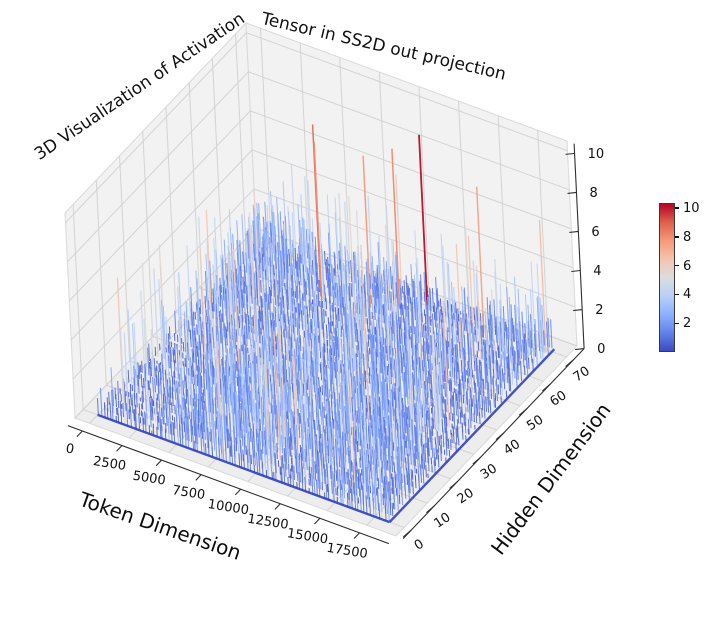 This screenshot has height=620, width=728. What do you see at coordinates (597, 271) in the screenshot?
I see `z-tick-label: 4` at bounding box center [597, 271].